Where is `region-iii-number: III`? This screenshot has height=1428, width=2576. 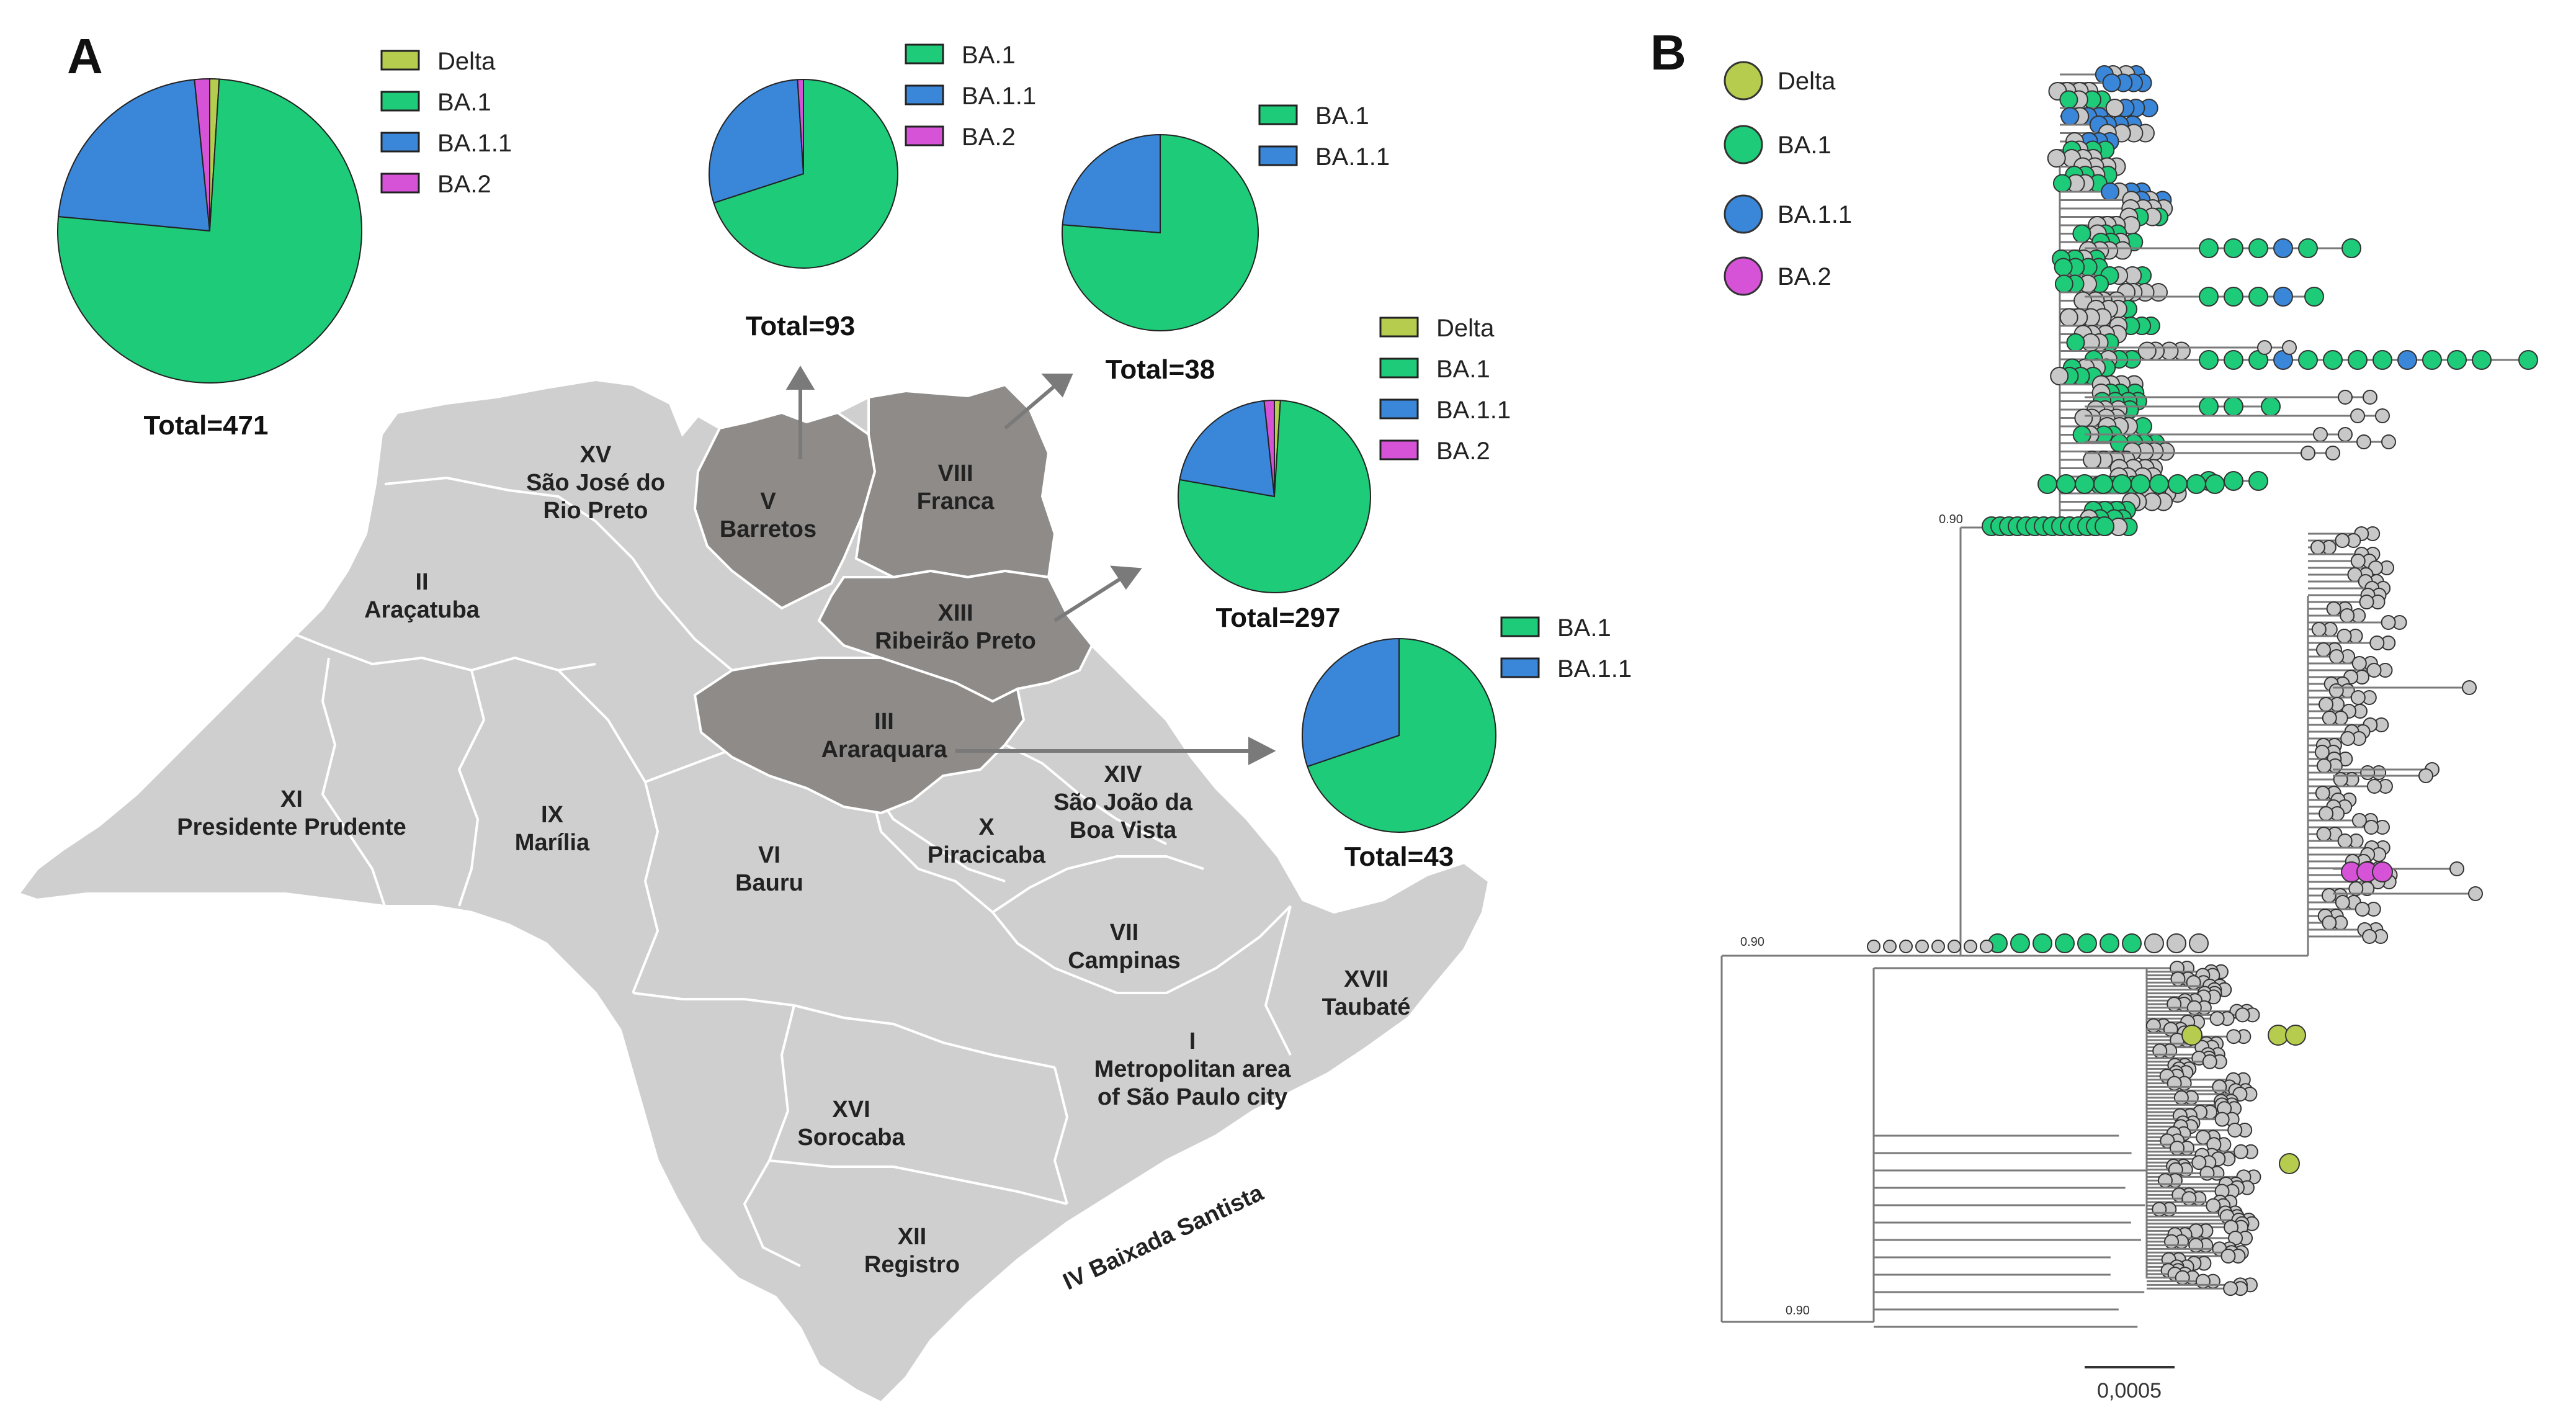 region-iii-number: III is located at coordinates (884, 722).